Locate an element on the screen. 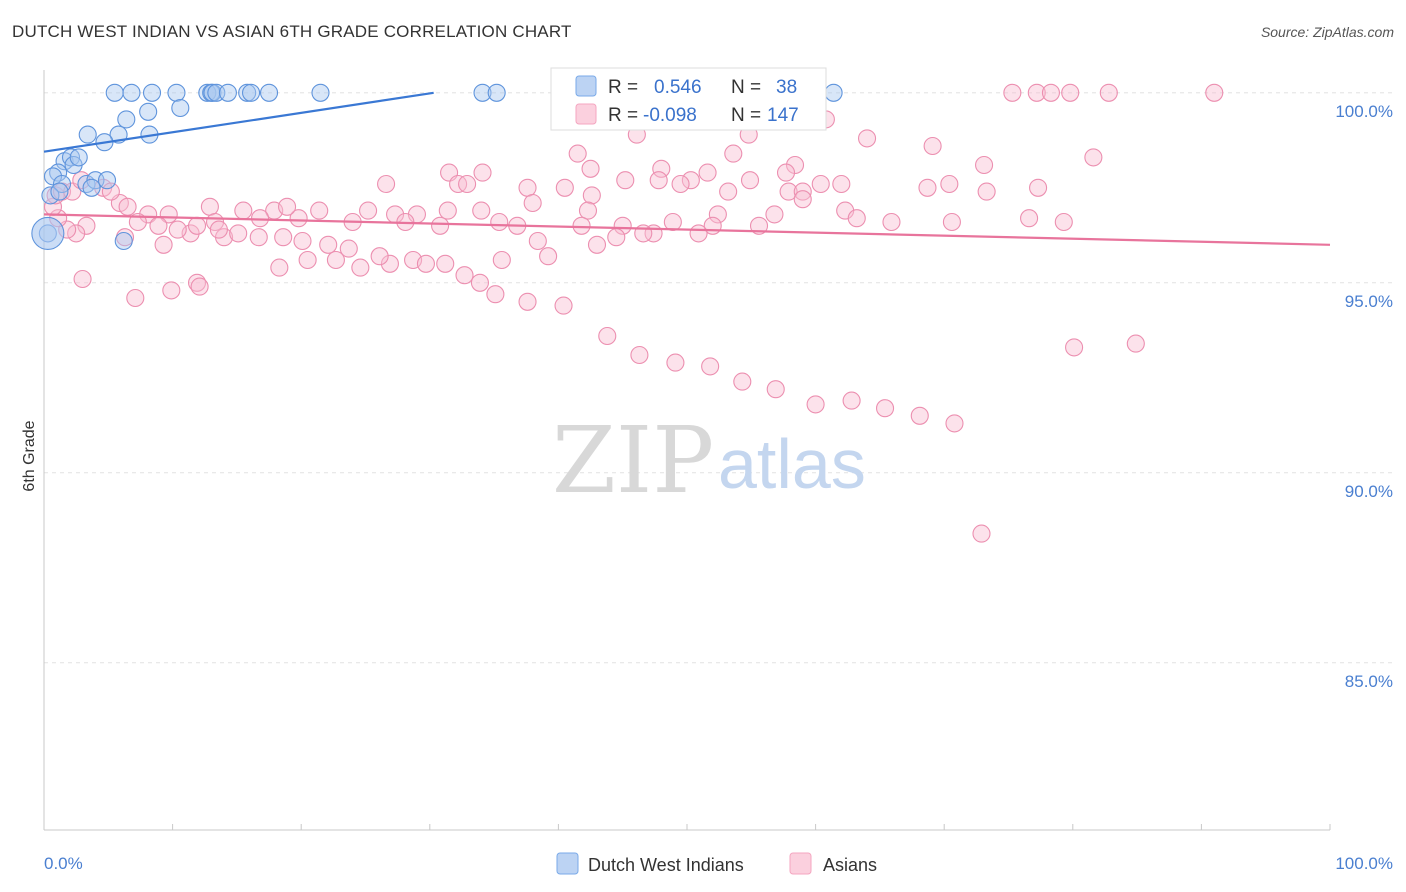 This screenshot has width=1406, height=892. series-dutch-west-indians is located at coordinates (437, 167).